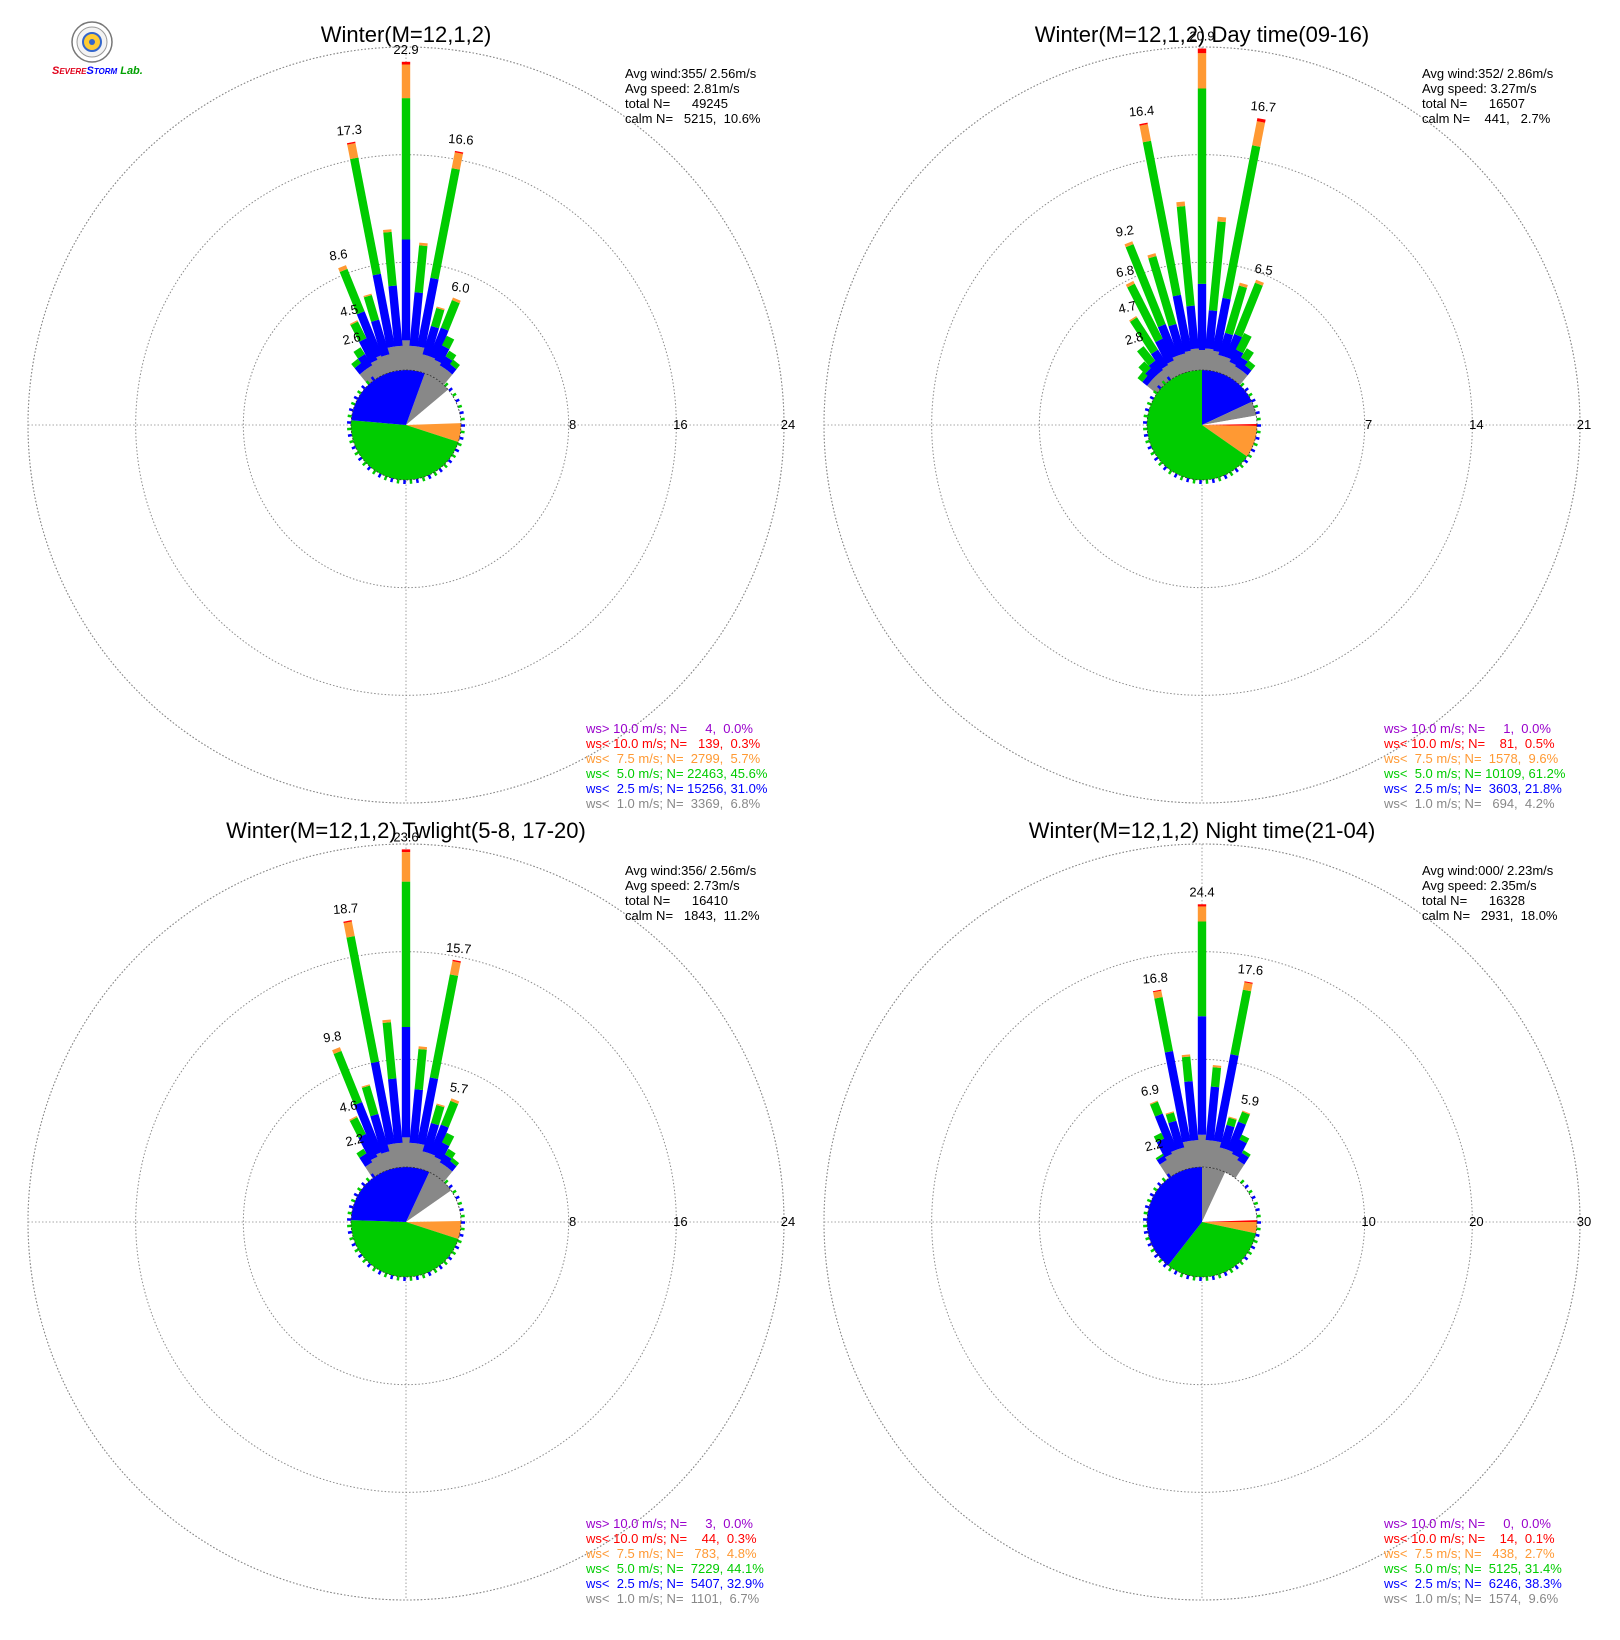  What do you see at coordinates (348, 1106) in the screenshot?
I see `bar-value-label: 4.6` at bounding box center [348, 1106].